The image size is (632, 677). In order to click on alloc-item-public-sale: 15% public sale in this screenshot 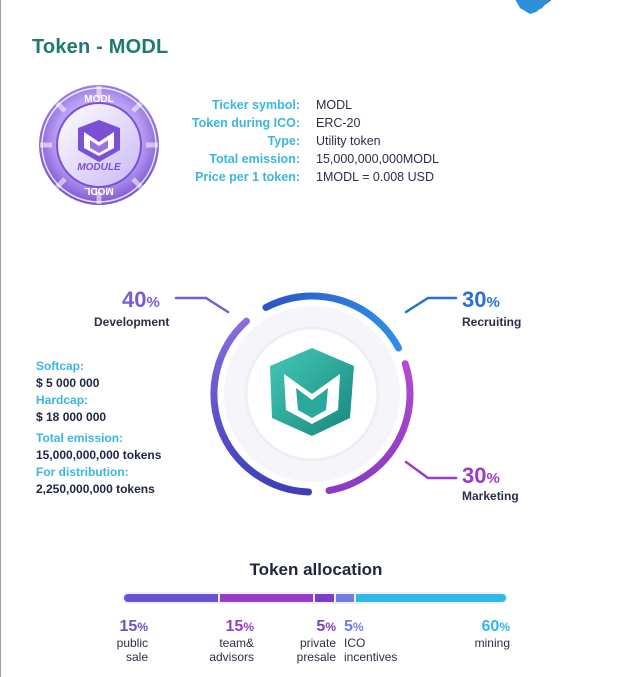, I will do `click(132, 641)`.